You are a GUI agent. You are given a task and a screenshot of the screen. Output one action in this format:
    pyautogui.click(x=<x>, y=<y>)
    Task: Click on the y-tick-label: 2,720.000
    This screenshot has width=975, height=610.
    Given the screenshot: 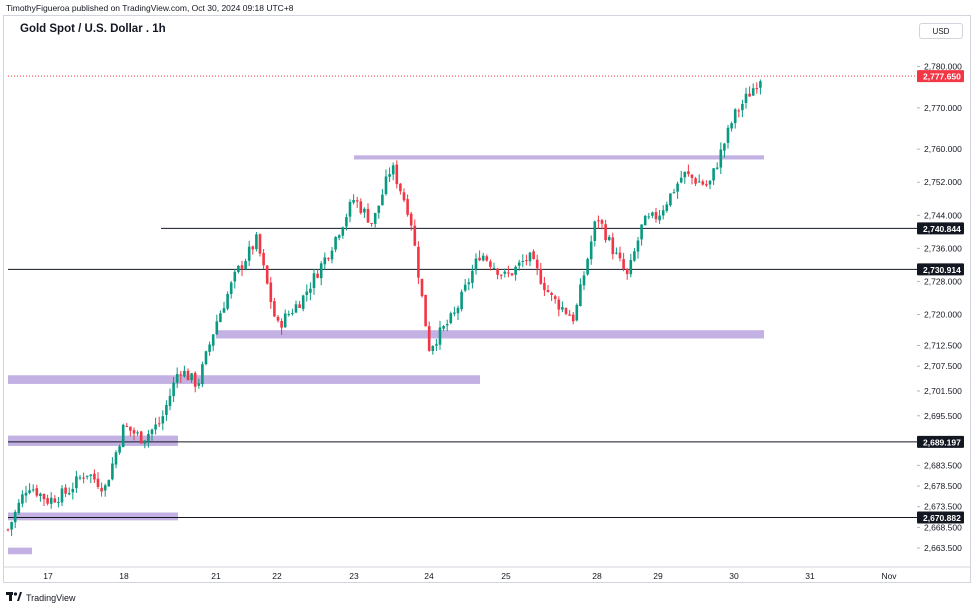 What is the action you would take?
    pyautogui.click(x=943, y=314)
    